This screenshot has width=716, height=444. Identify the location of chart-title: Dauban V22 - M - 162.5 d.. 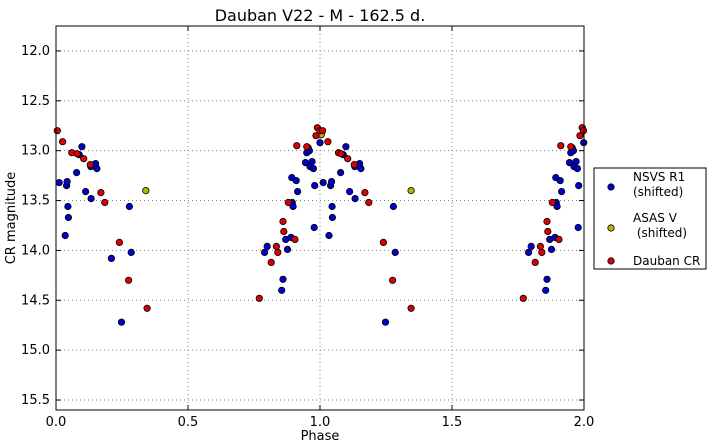
(320, 15).